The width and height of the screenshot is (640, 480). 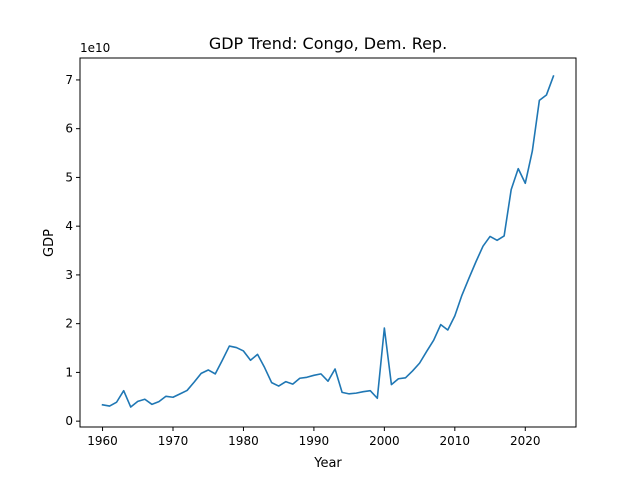 I want to click on y-axis-label: GDP, so click(x=49, y=243).